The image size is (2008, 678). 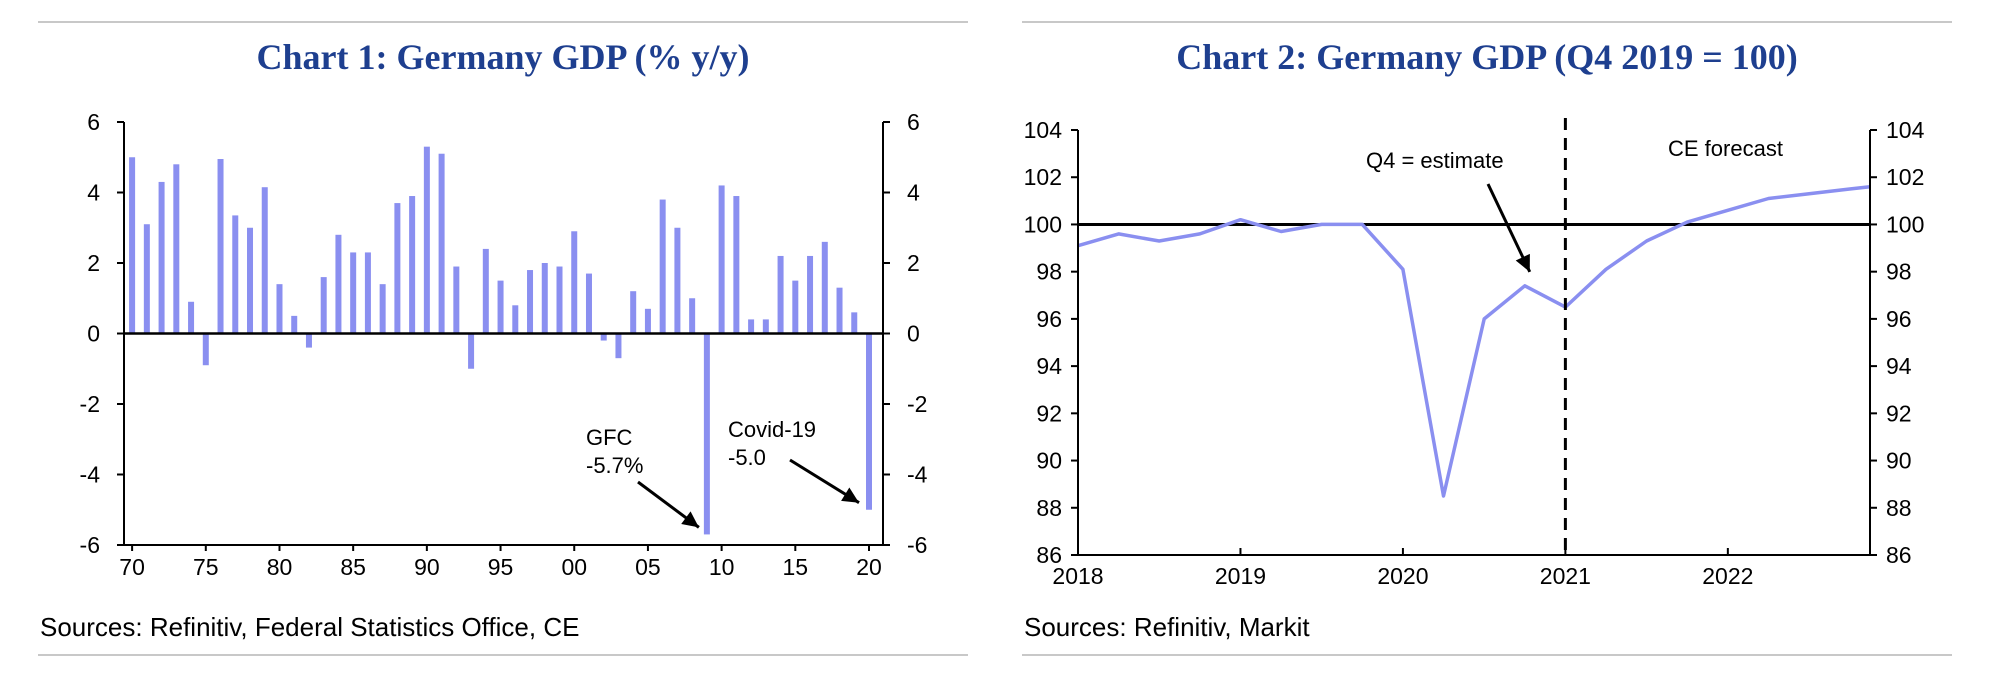 I want to click on bar-1976, so click(x=220, y=246).